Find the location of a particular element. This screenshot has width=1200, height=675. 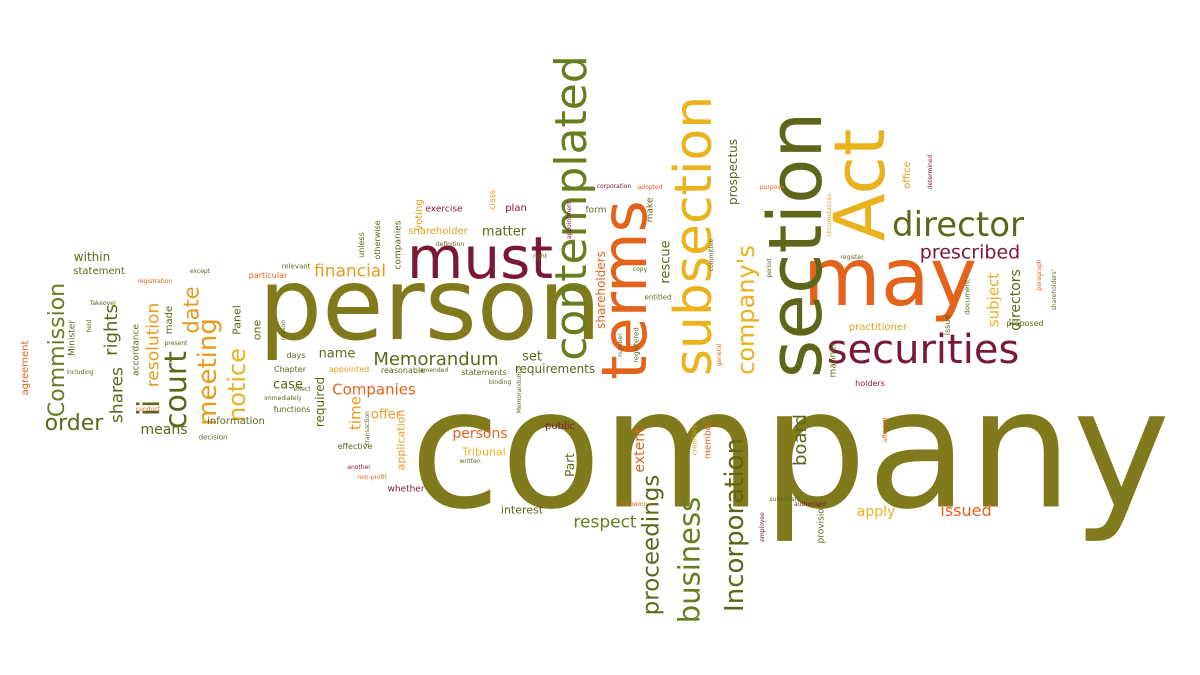

word-holders: holders is located at coordinates (870, 383).